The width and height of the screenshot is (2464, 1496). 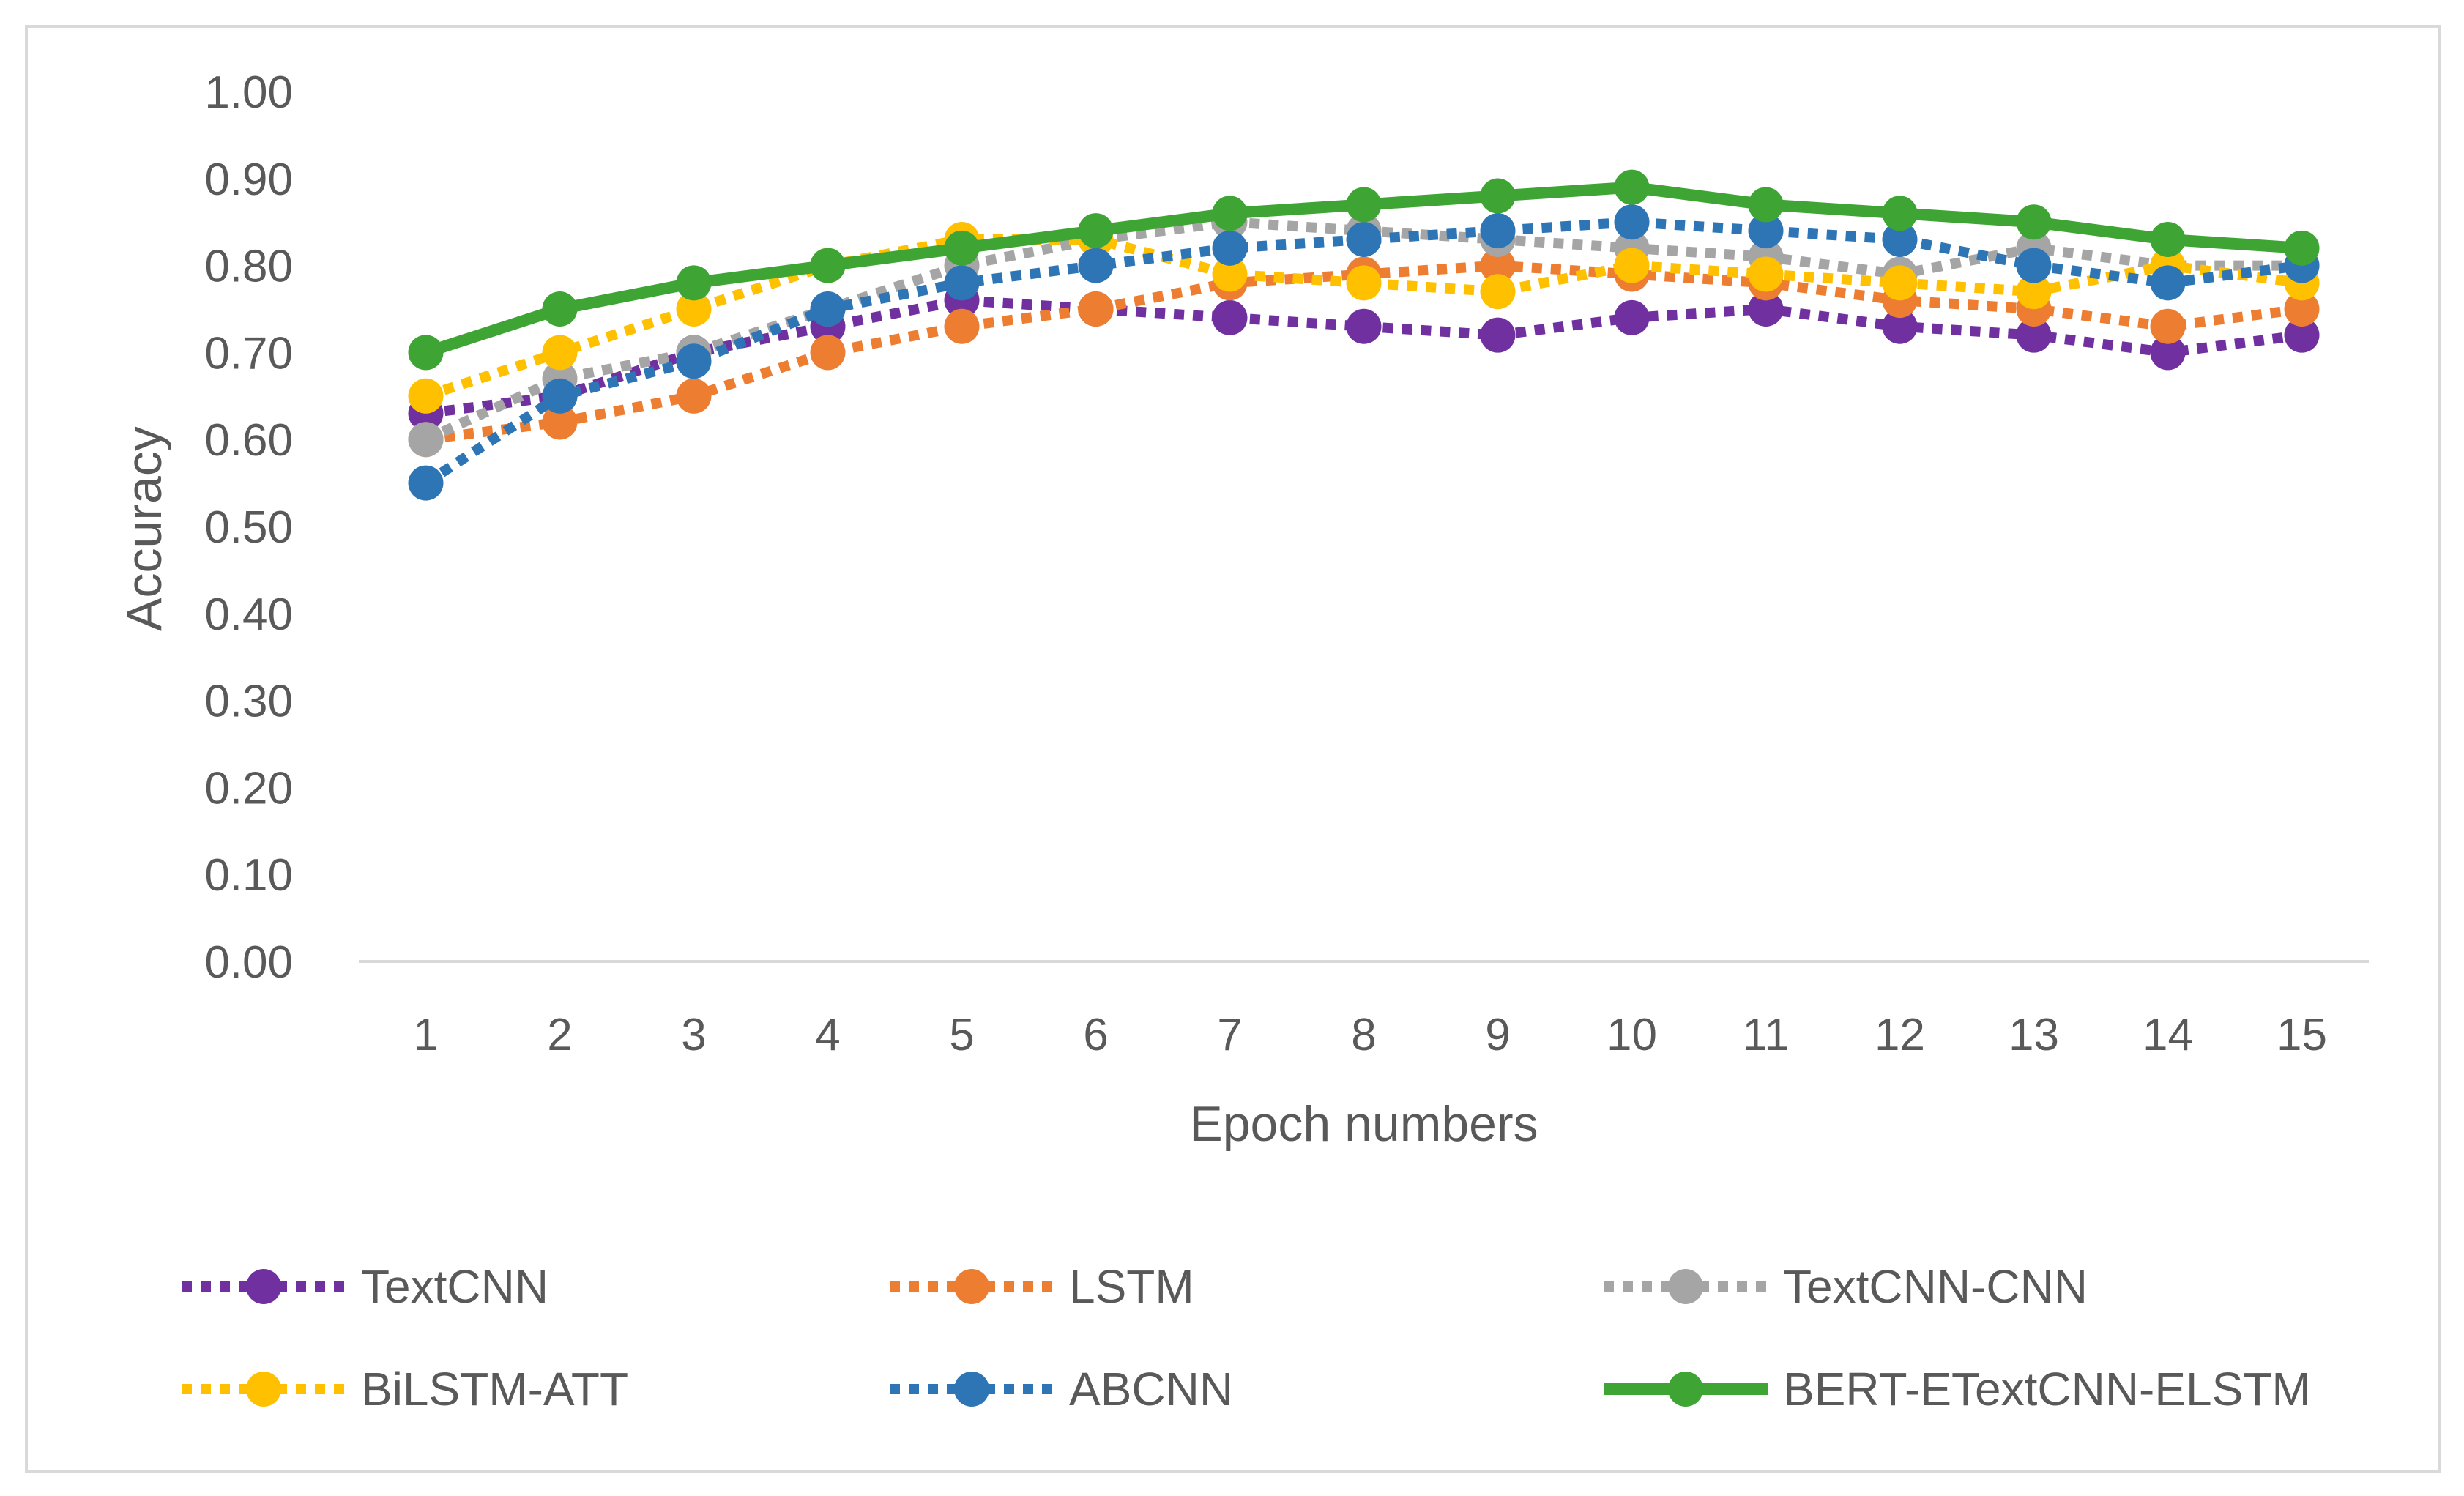 I want to click on y-tick-label: 0.50, so click(x=248, y=527).